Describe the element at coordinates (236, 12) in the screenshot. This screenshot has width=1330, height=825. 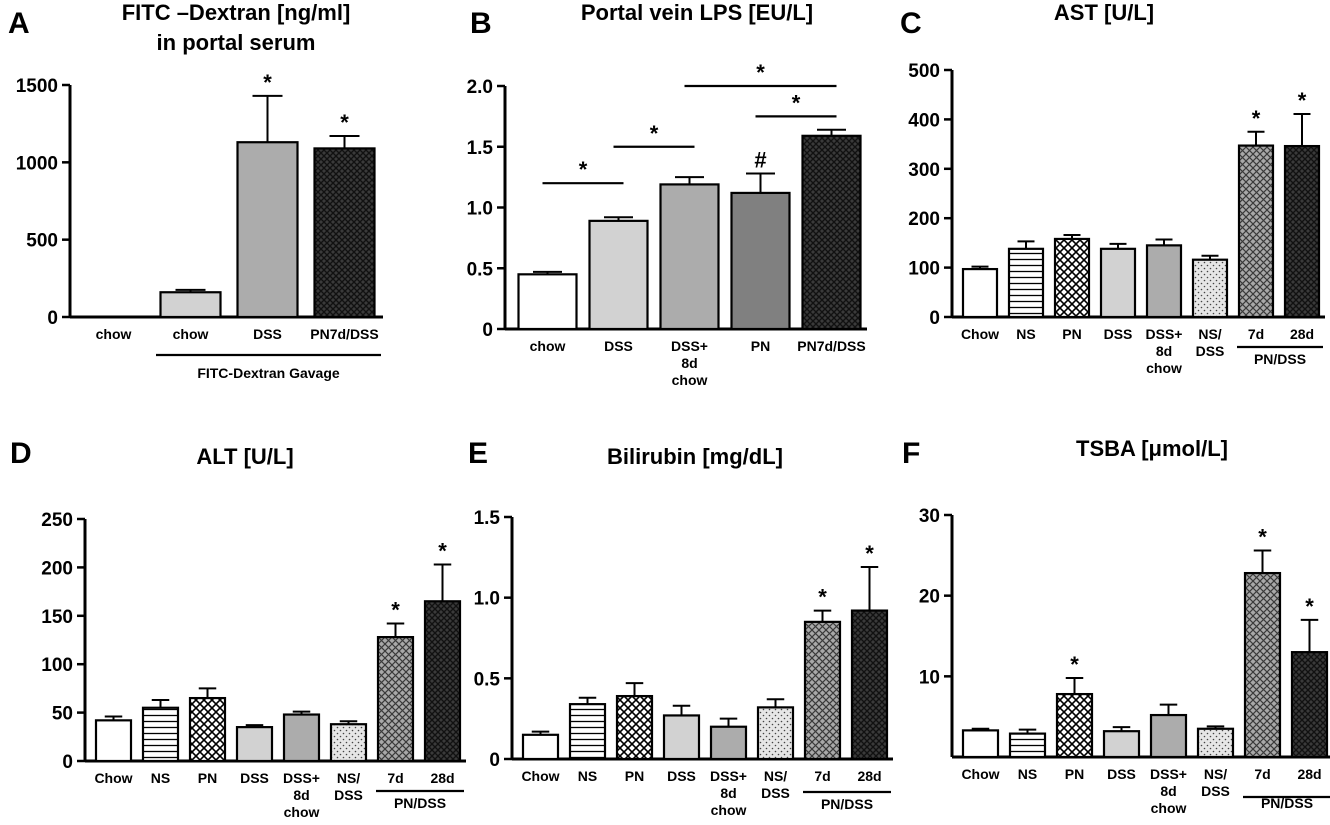
I see `chart-title: FITC –Dextran [ng/ml]` at that location.